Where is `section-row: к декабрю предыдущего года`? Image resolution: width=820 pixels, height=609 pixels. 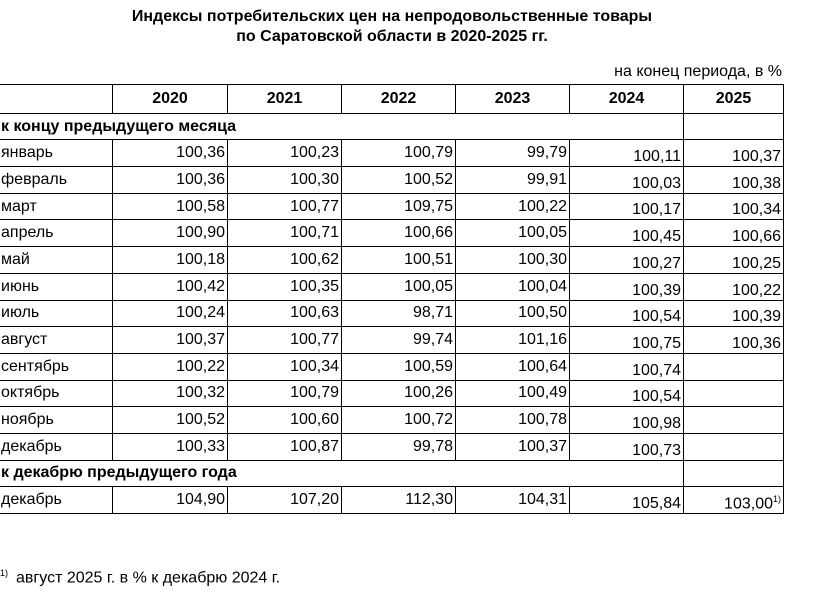
section-row: к декабрю предыдущего года is located at coordinates (392, 473).